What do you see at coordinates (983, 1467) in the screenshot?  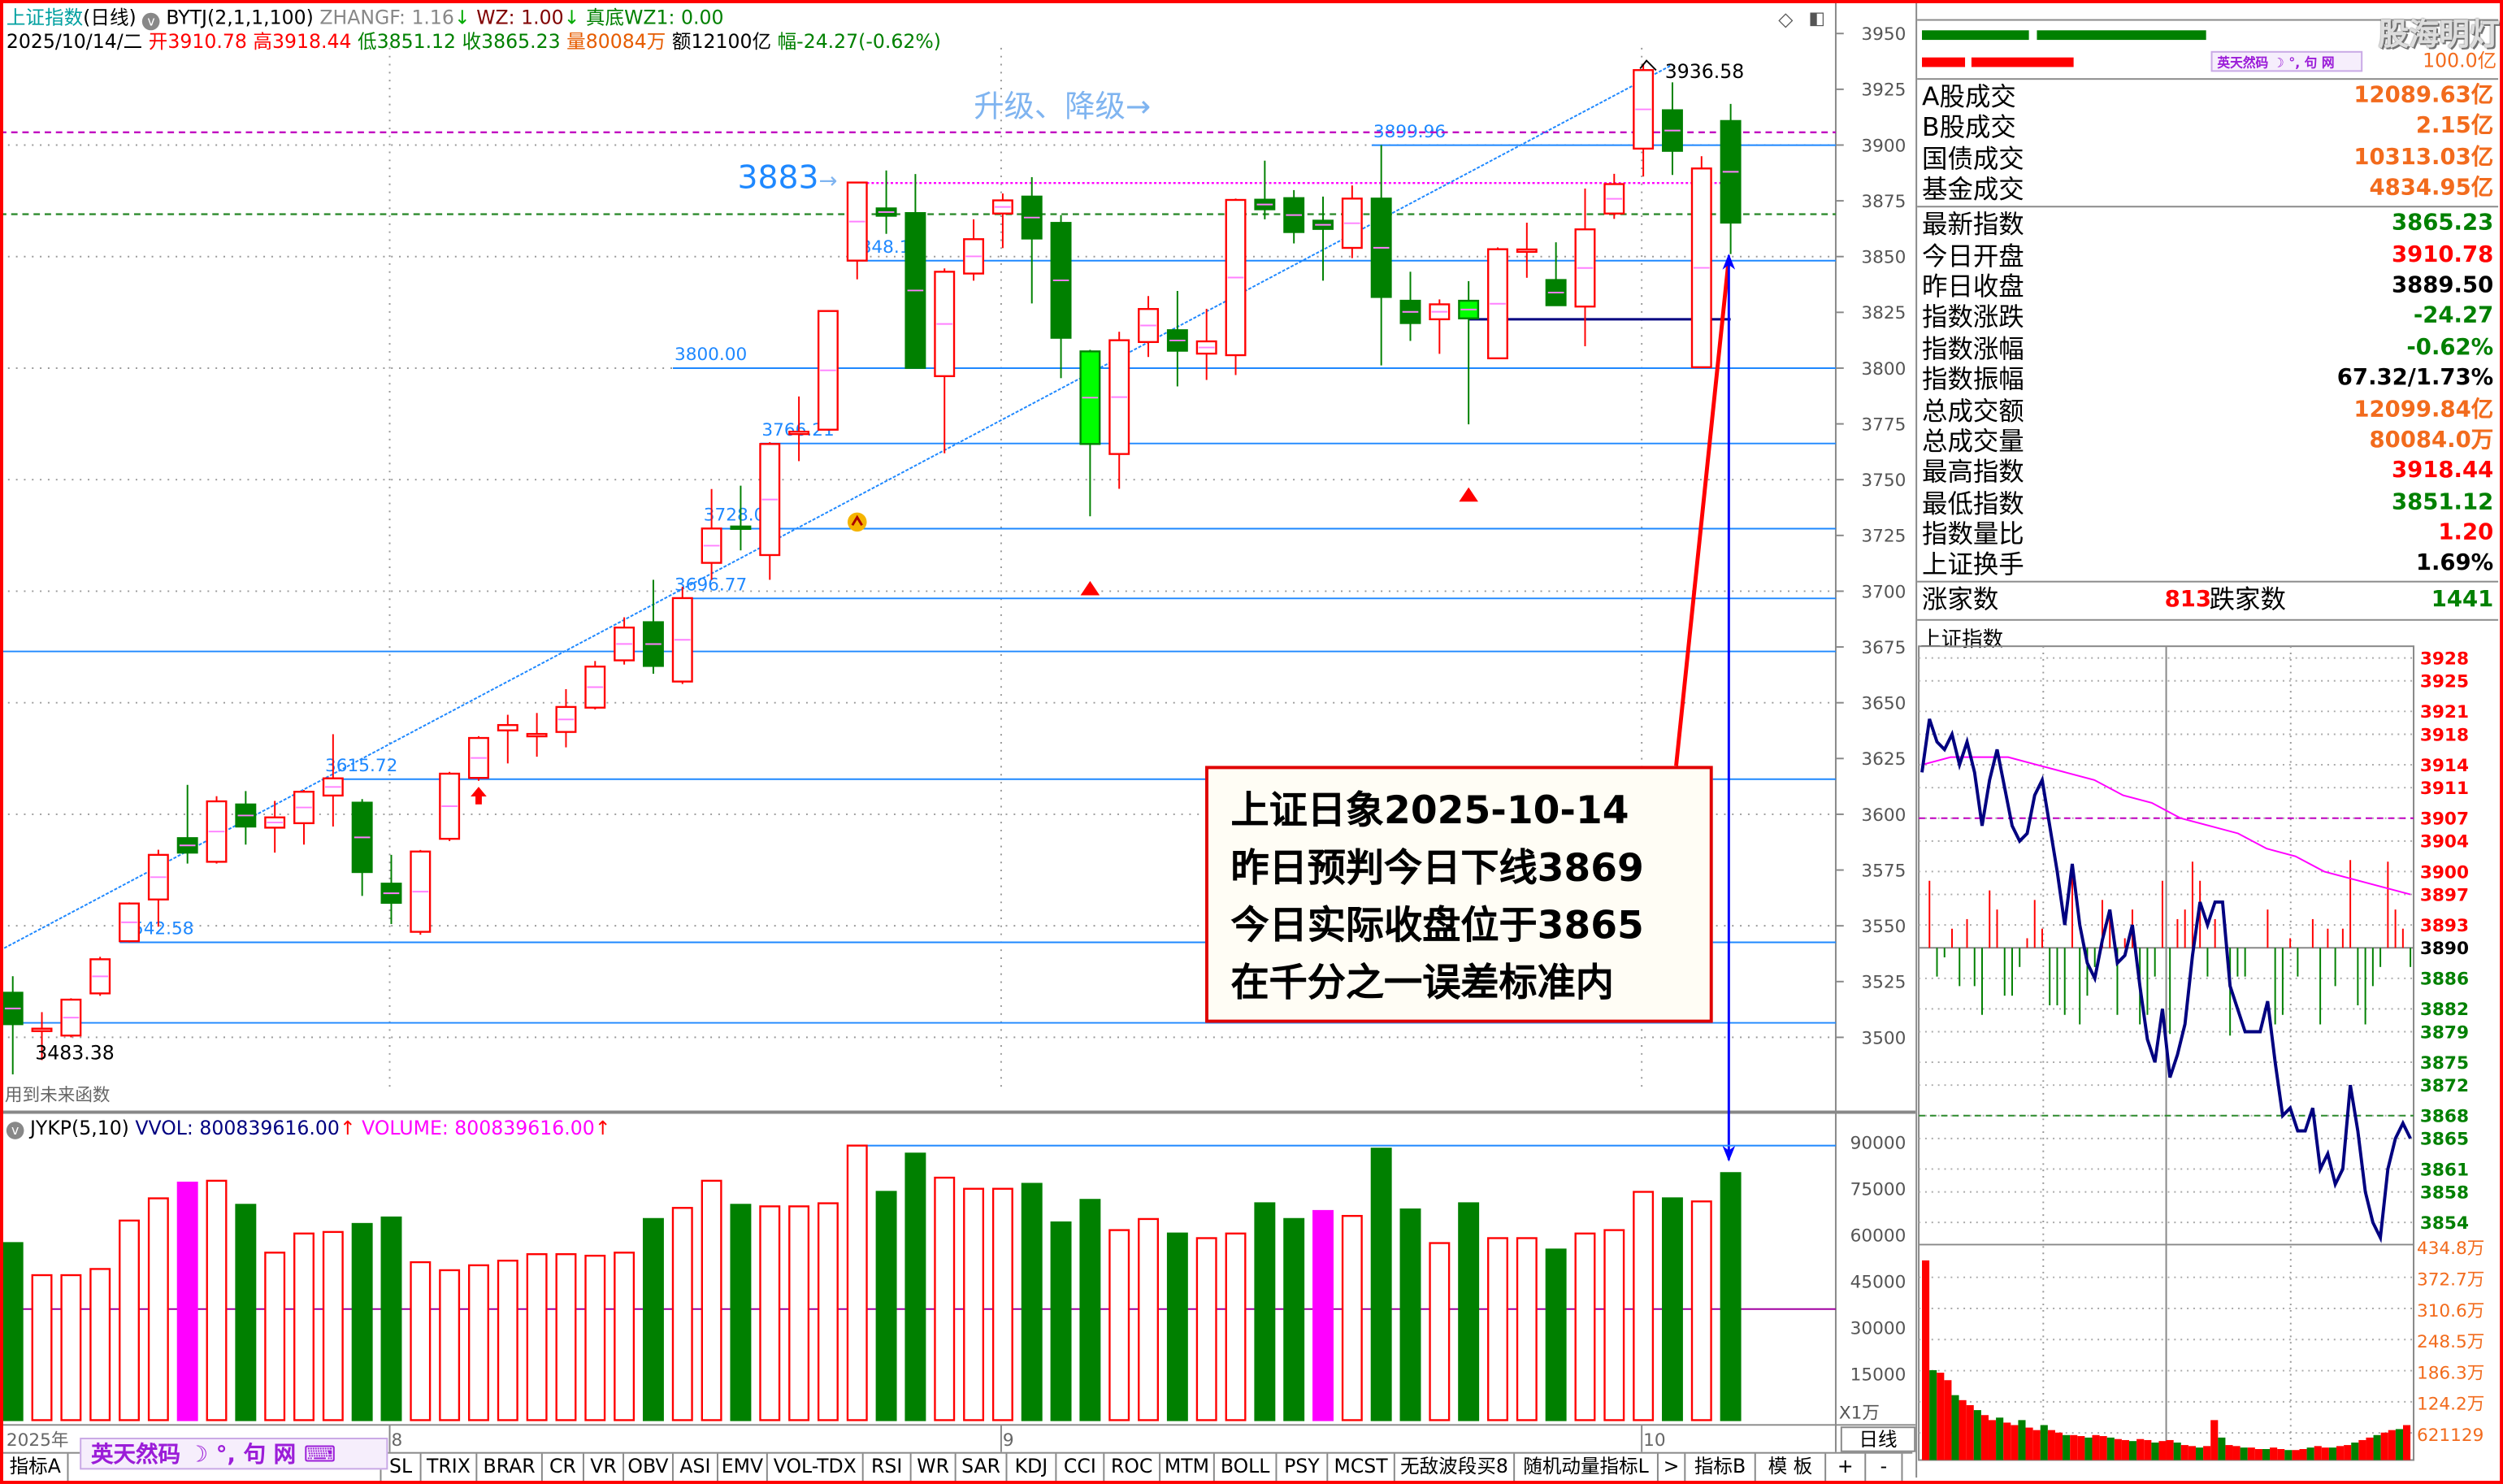 I see `indicator-tab: SAR` at bounding box center [983, 1467].